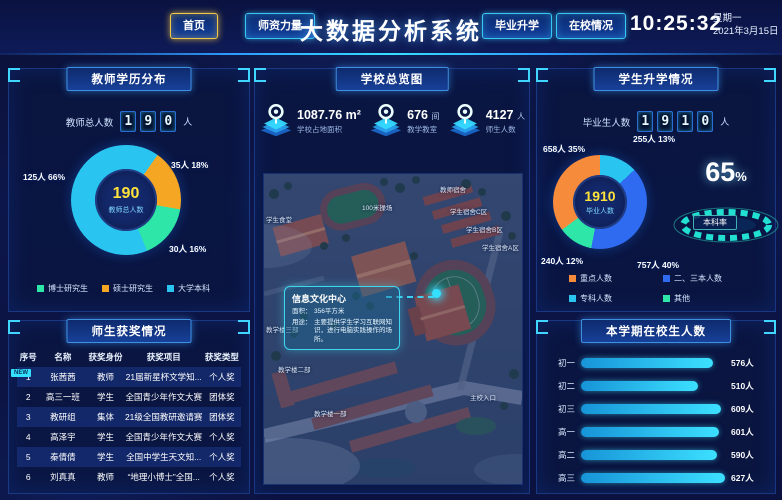  Describe the element at coordinates (657, 362) in the screenshot. I see `bar-row: 初一 576人` at that location.